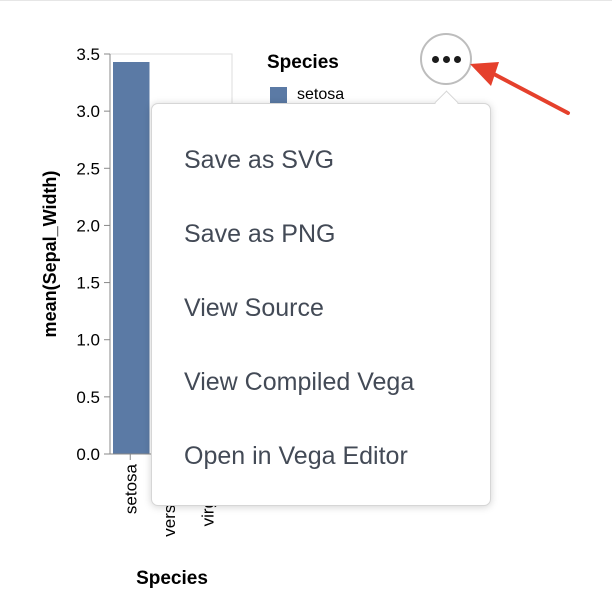 Image resolution: width=612 pixels, height=606 pixels. I want to click on y-tick-label: 1.0, so click(88, 340).